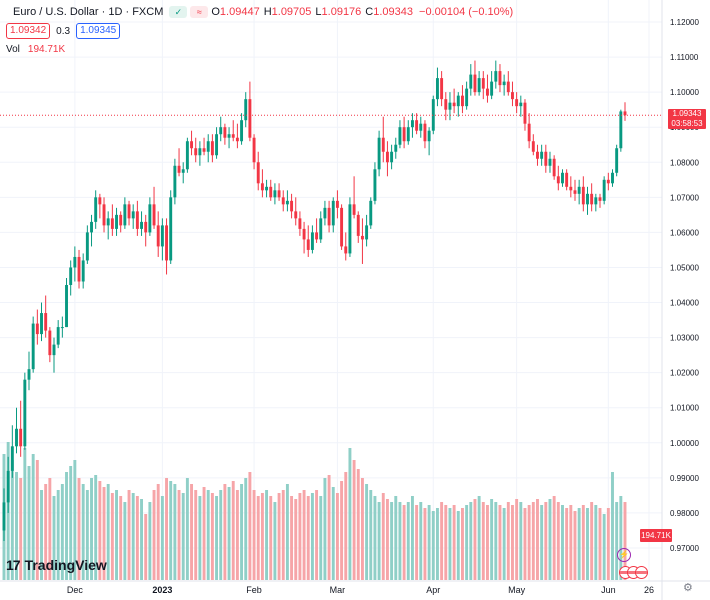 Image resolution: width=710 pixels, height=600 pixels. Describe the element at coordinates (56, 565) in the screenshot. I see `tradingview-logo: 17 TradingView` at that location.